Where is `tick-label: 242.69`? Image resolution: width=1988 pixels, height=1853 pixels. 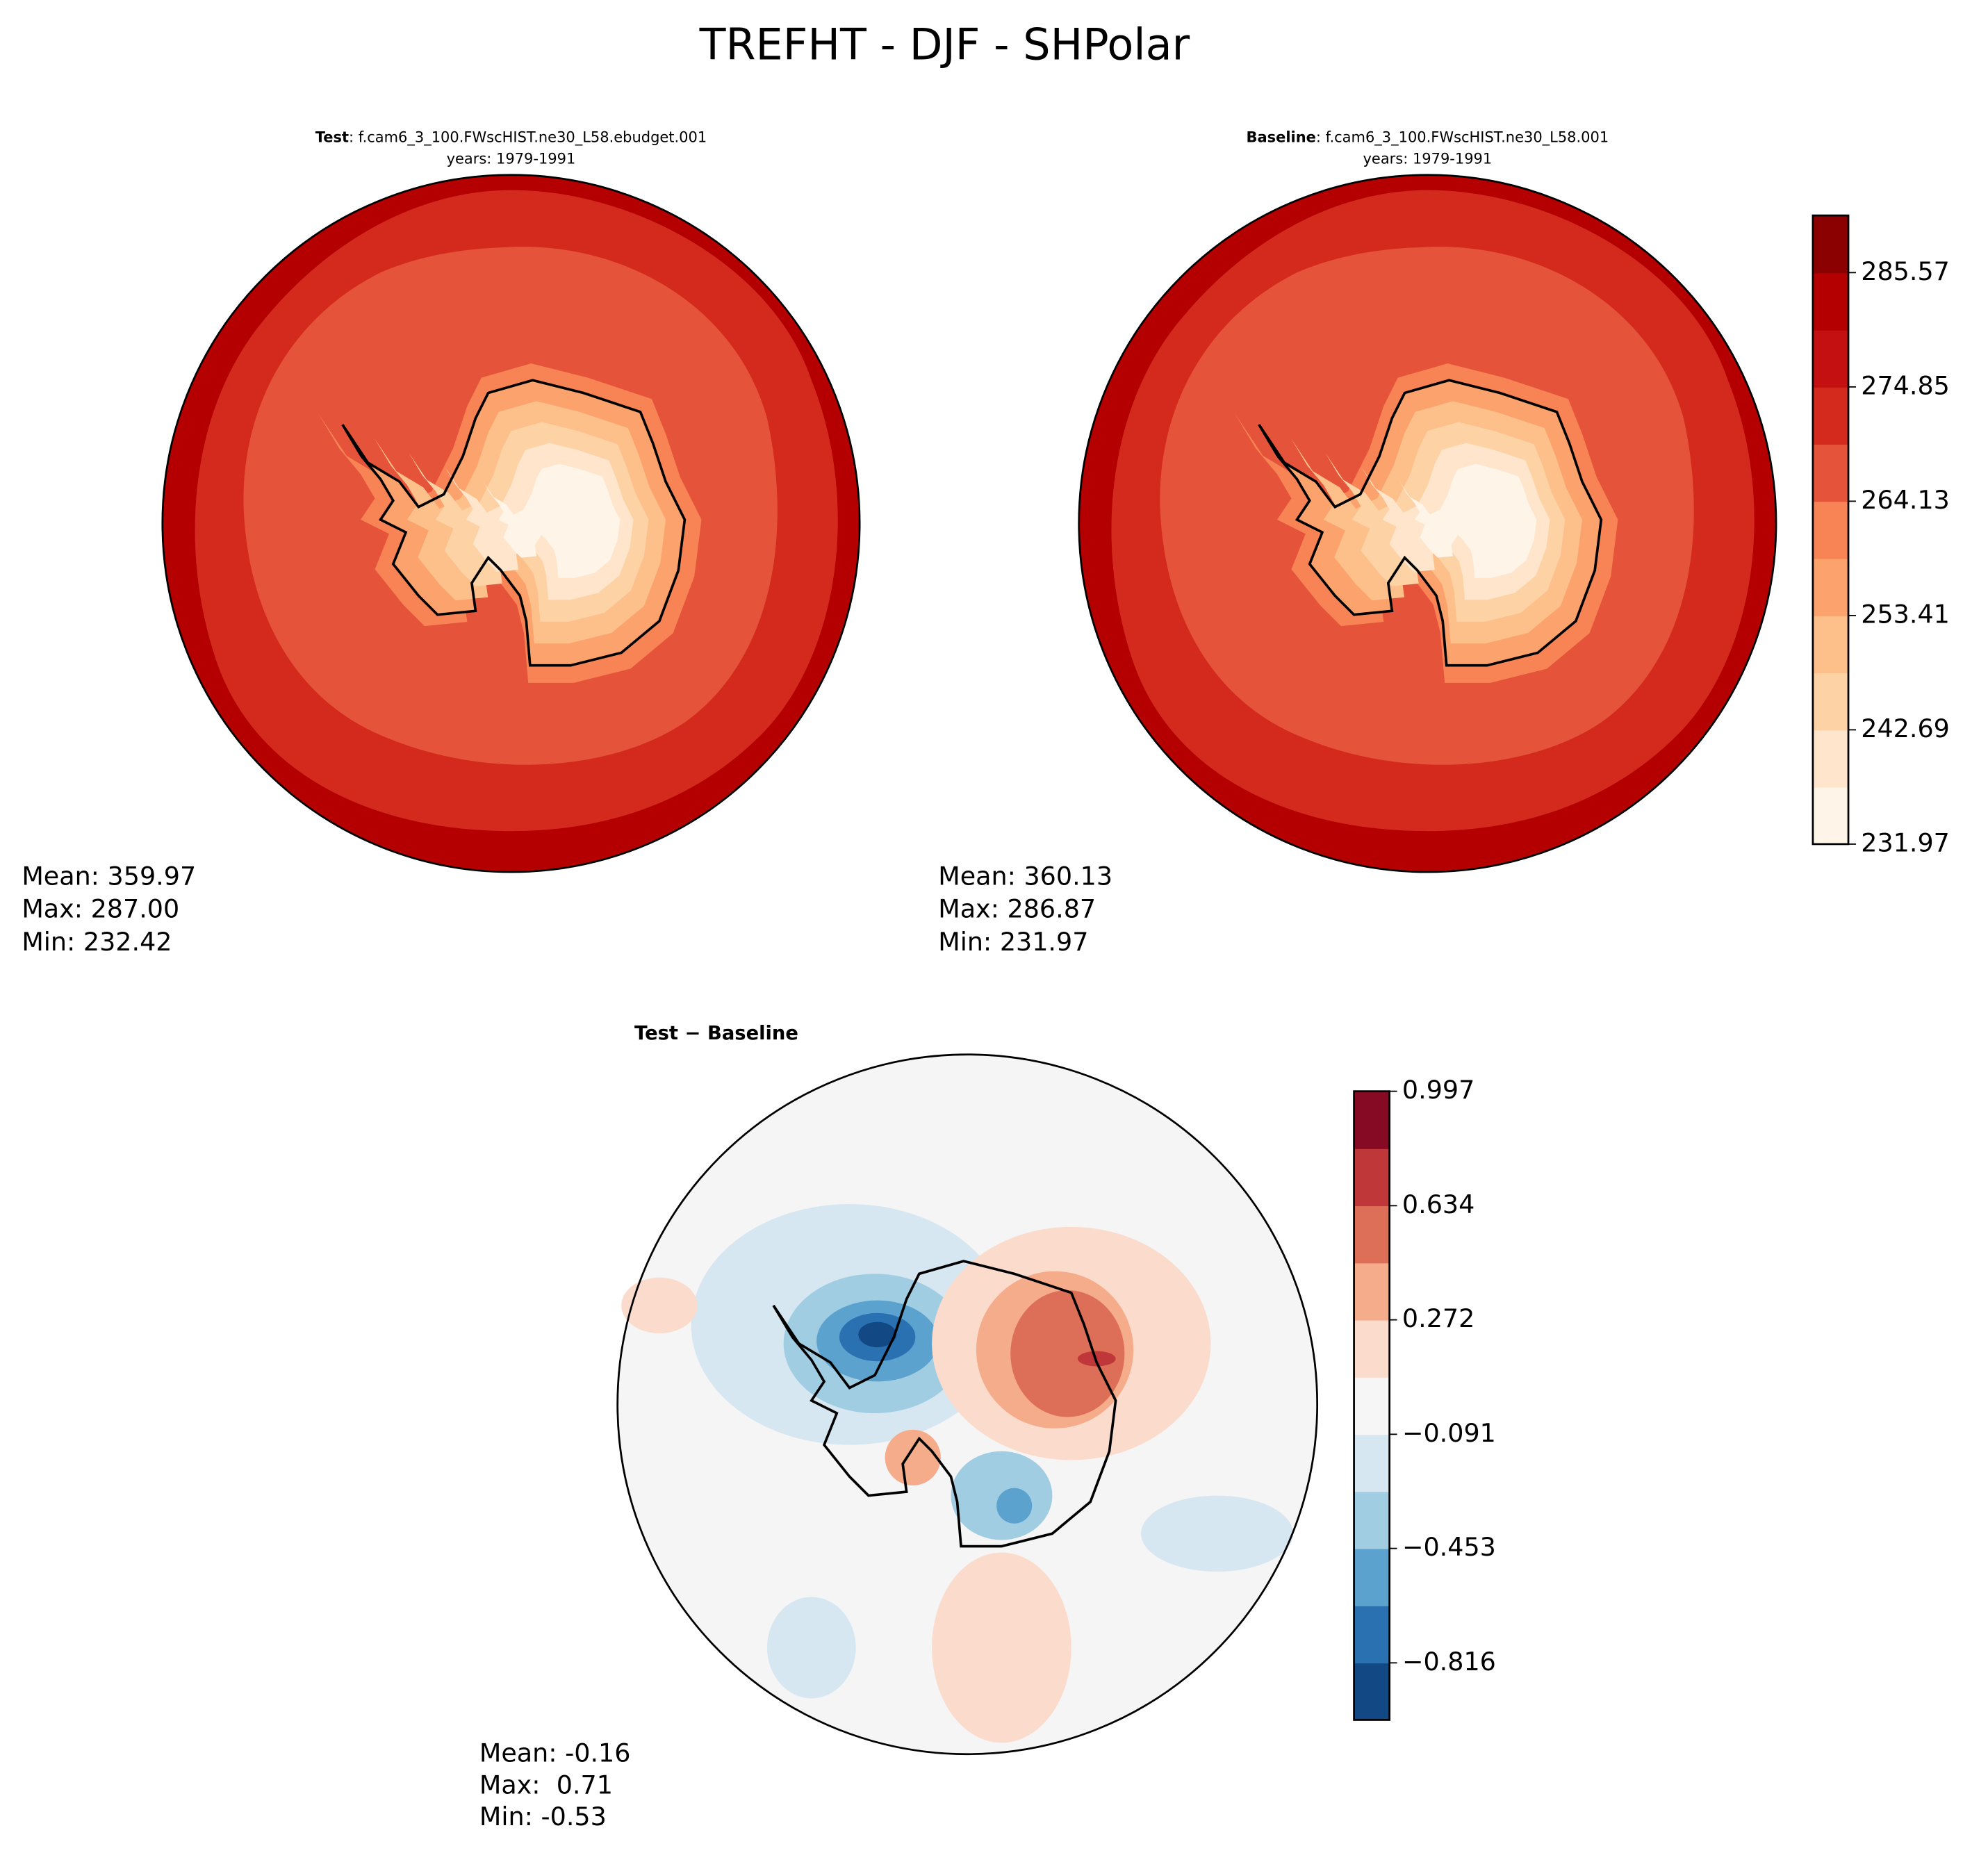
tick-label: 242.69 is located at coordinates (1905, 728).